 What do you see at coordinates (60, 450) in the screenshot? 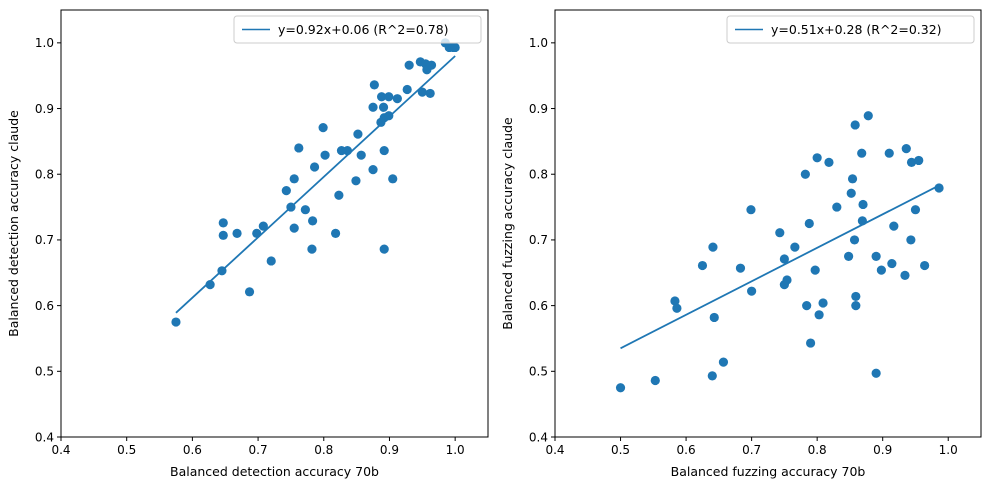
I see `x-tick-label: 0.4` at bounding box center [60, 450].